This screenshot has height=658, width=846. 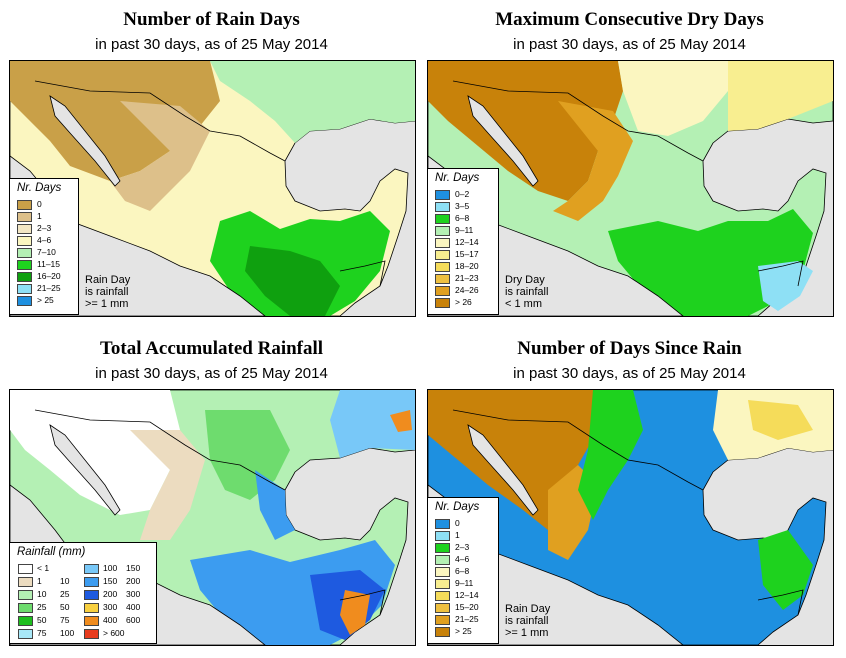 What do you see at coordinates (160, 156) in the screenshot?
I see `zone-tan` at bounding box center [160, 156].